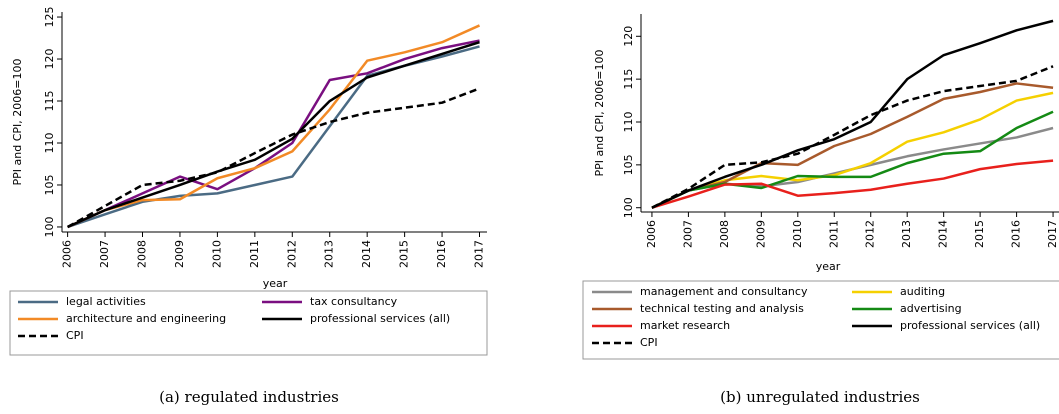 Image resolution: width=1059 pixels, height=414 pixels. What do you see at coordinates (722, 308) in the screenshot?
I see `legend-label: technical testing and analysis` at bounding box center [722, 308].